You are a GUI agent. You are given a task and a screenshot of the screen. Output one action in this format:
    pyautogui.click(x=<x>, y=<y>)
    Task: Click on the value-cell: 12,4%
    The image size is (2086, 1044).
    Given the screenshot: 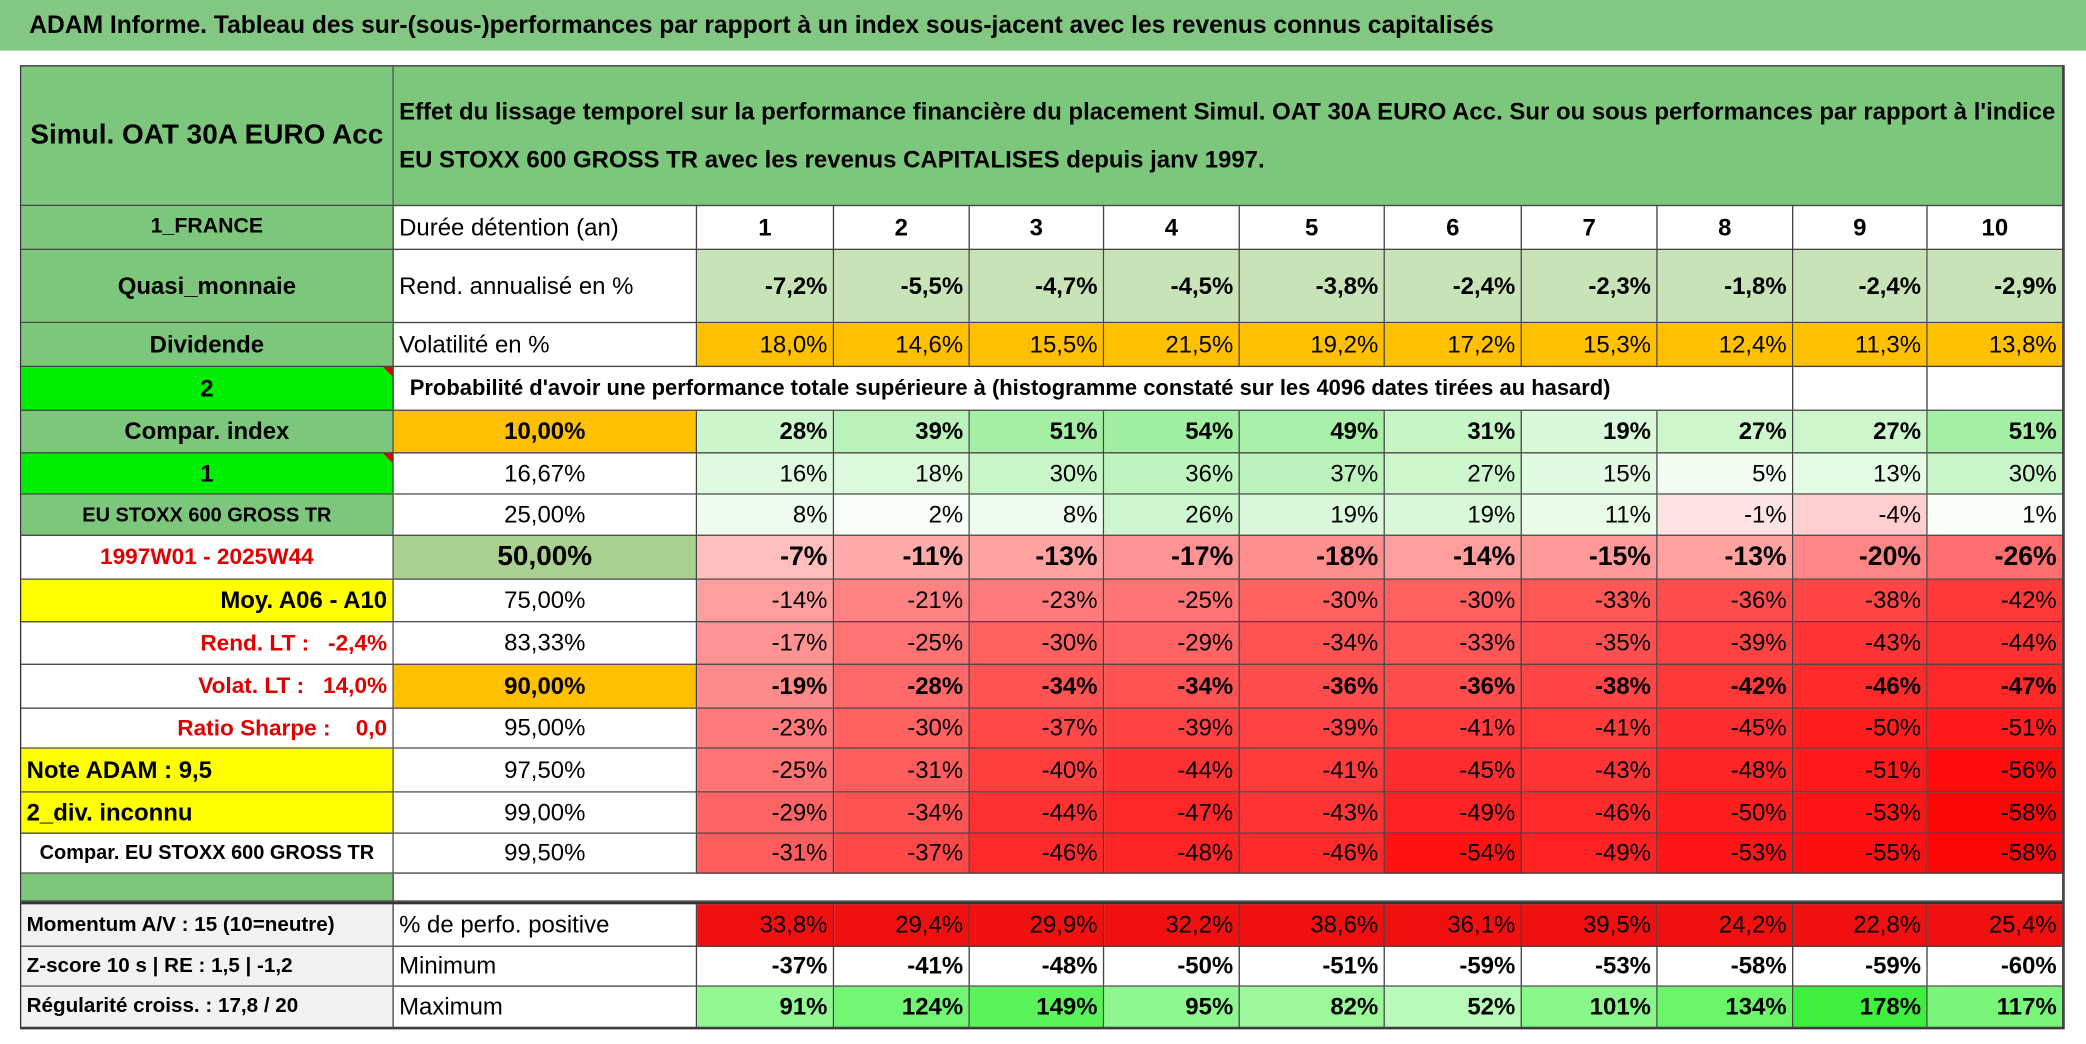 What is the action you would take?
    pyautogui.click(x=1725, y=345)
    